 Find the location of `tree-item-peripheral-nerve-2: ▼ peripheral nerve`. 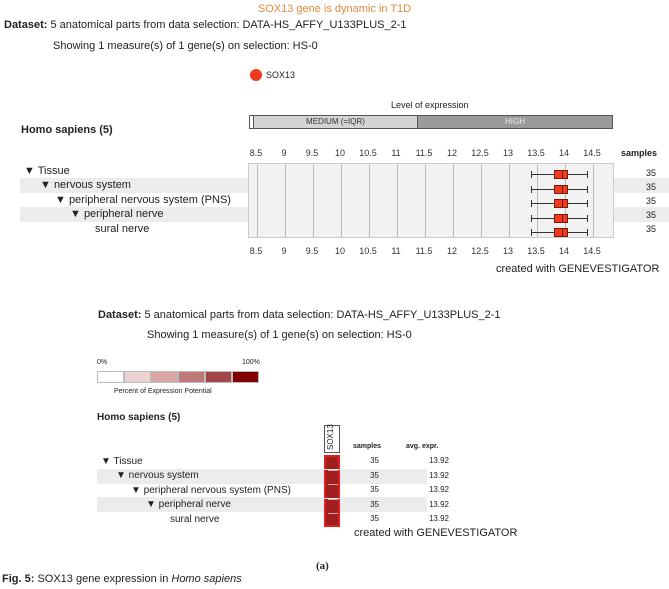

tree-item-peripheral-nerve-2: ▼ peripheral nerve is located at coordinates (188, 504).